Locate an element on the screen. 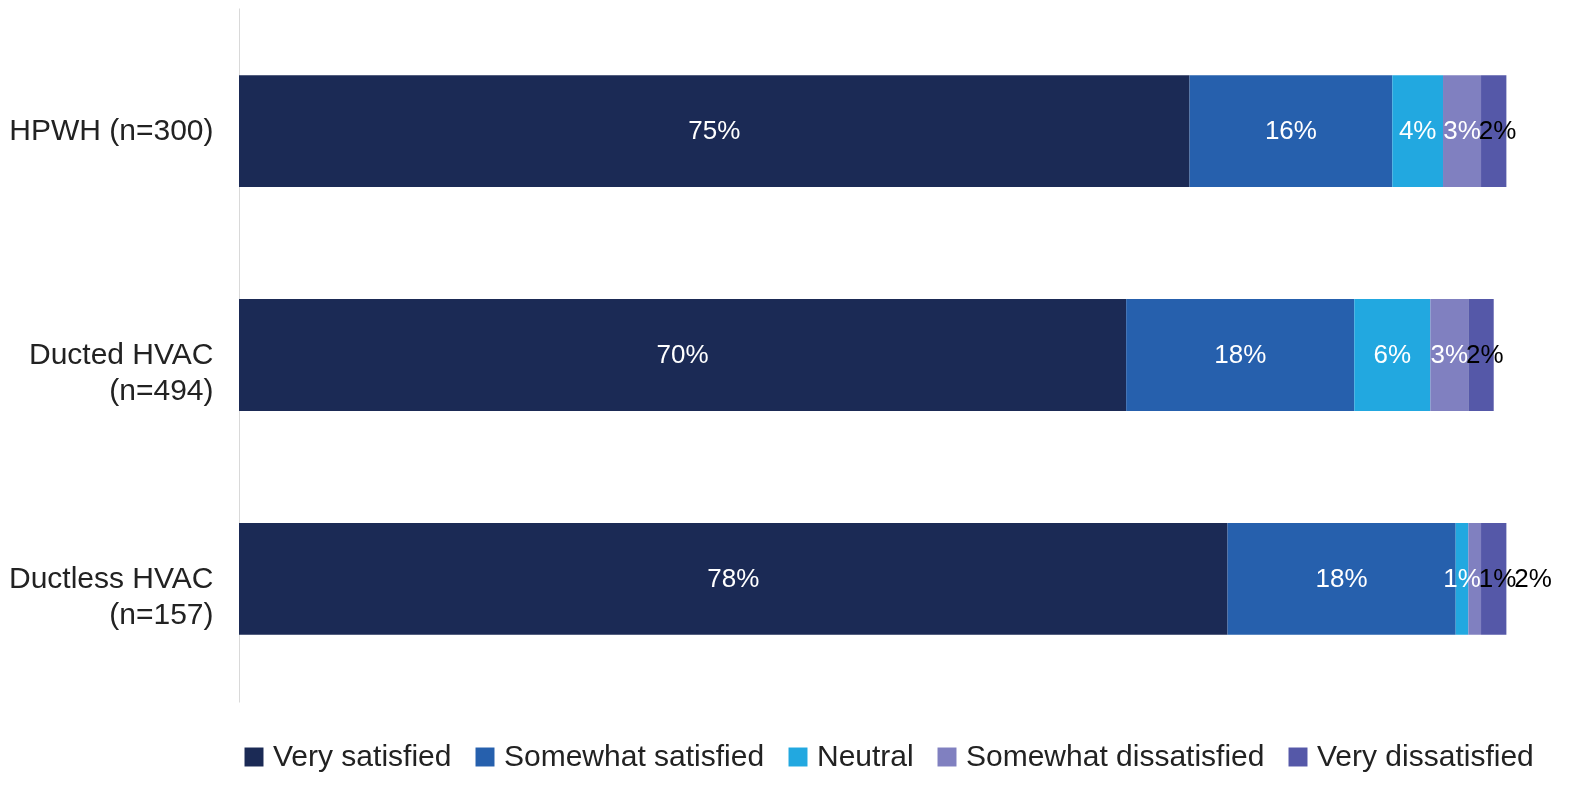  data-label: 16% is located at coordinates (1290, 130).